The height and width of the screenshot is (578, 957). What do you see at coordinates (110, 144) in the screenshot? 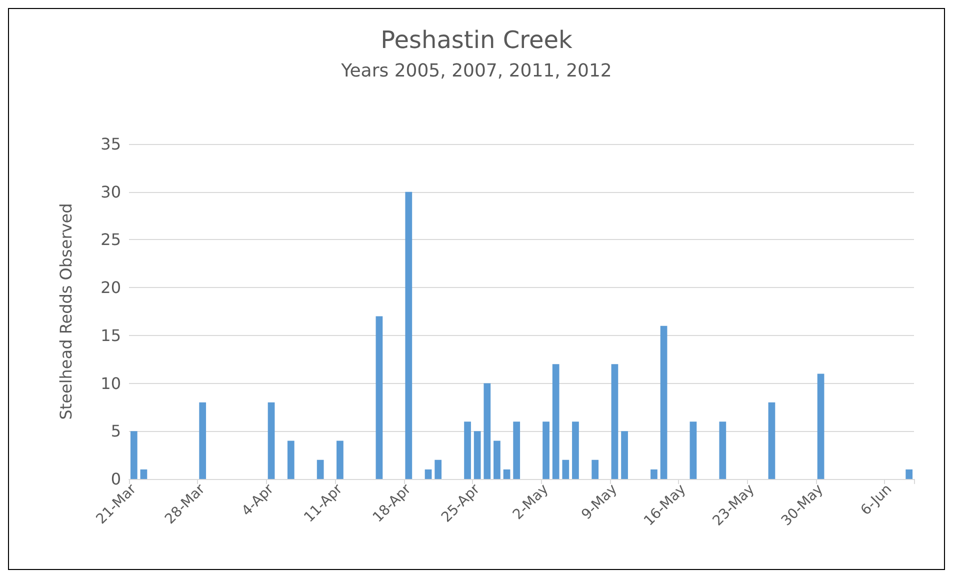
I see `y-tick-label: 35` at bounding box center [110, 144].